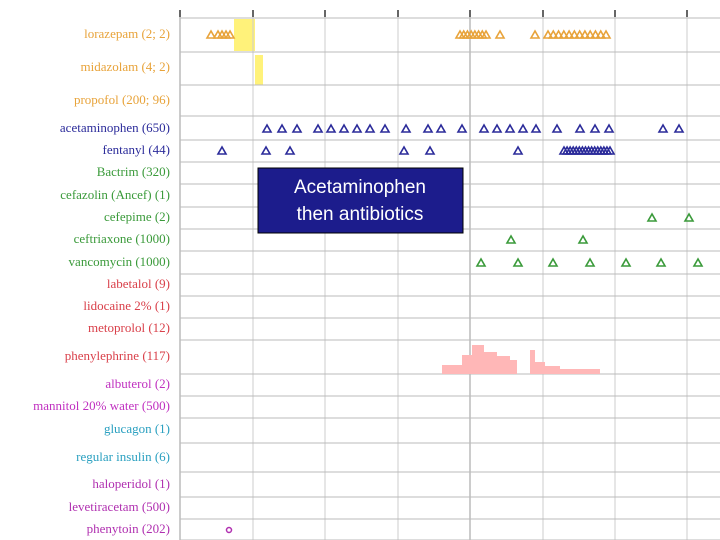 This screenshot has width=720, height=540. Describe the element at coordinates (137, 216) in the screenshot. I see `row-label: cefepime (2)` at that location.